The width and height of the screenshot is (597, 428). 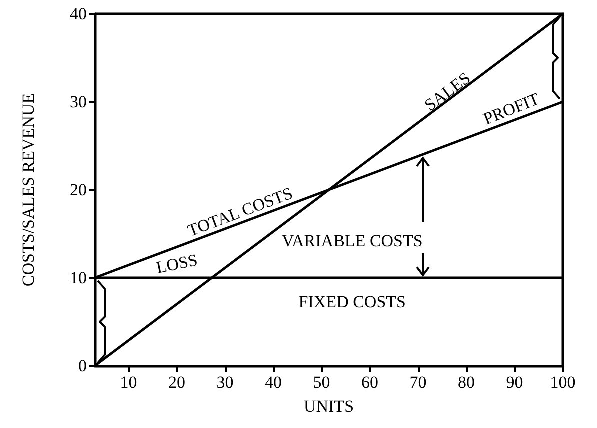 What do you see at coordinates (418, 382) in the screenshot?
I see `x-tick-label: 70` at bounding box center [418, 382].